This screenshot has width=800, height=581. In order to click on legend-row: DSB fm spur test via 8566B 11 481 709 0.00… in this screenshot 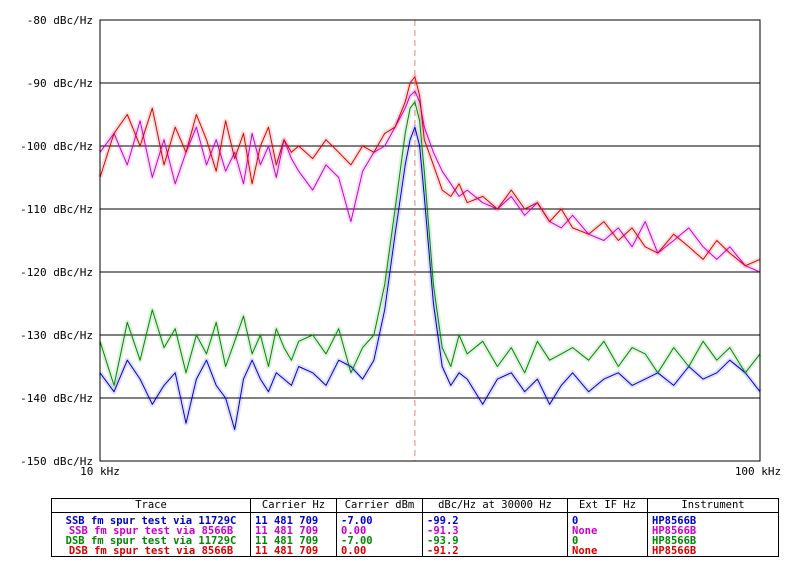, I will do `click(415, 551)`.